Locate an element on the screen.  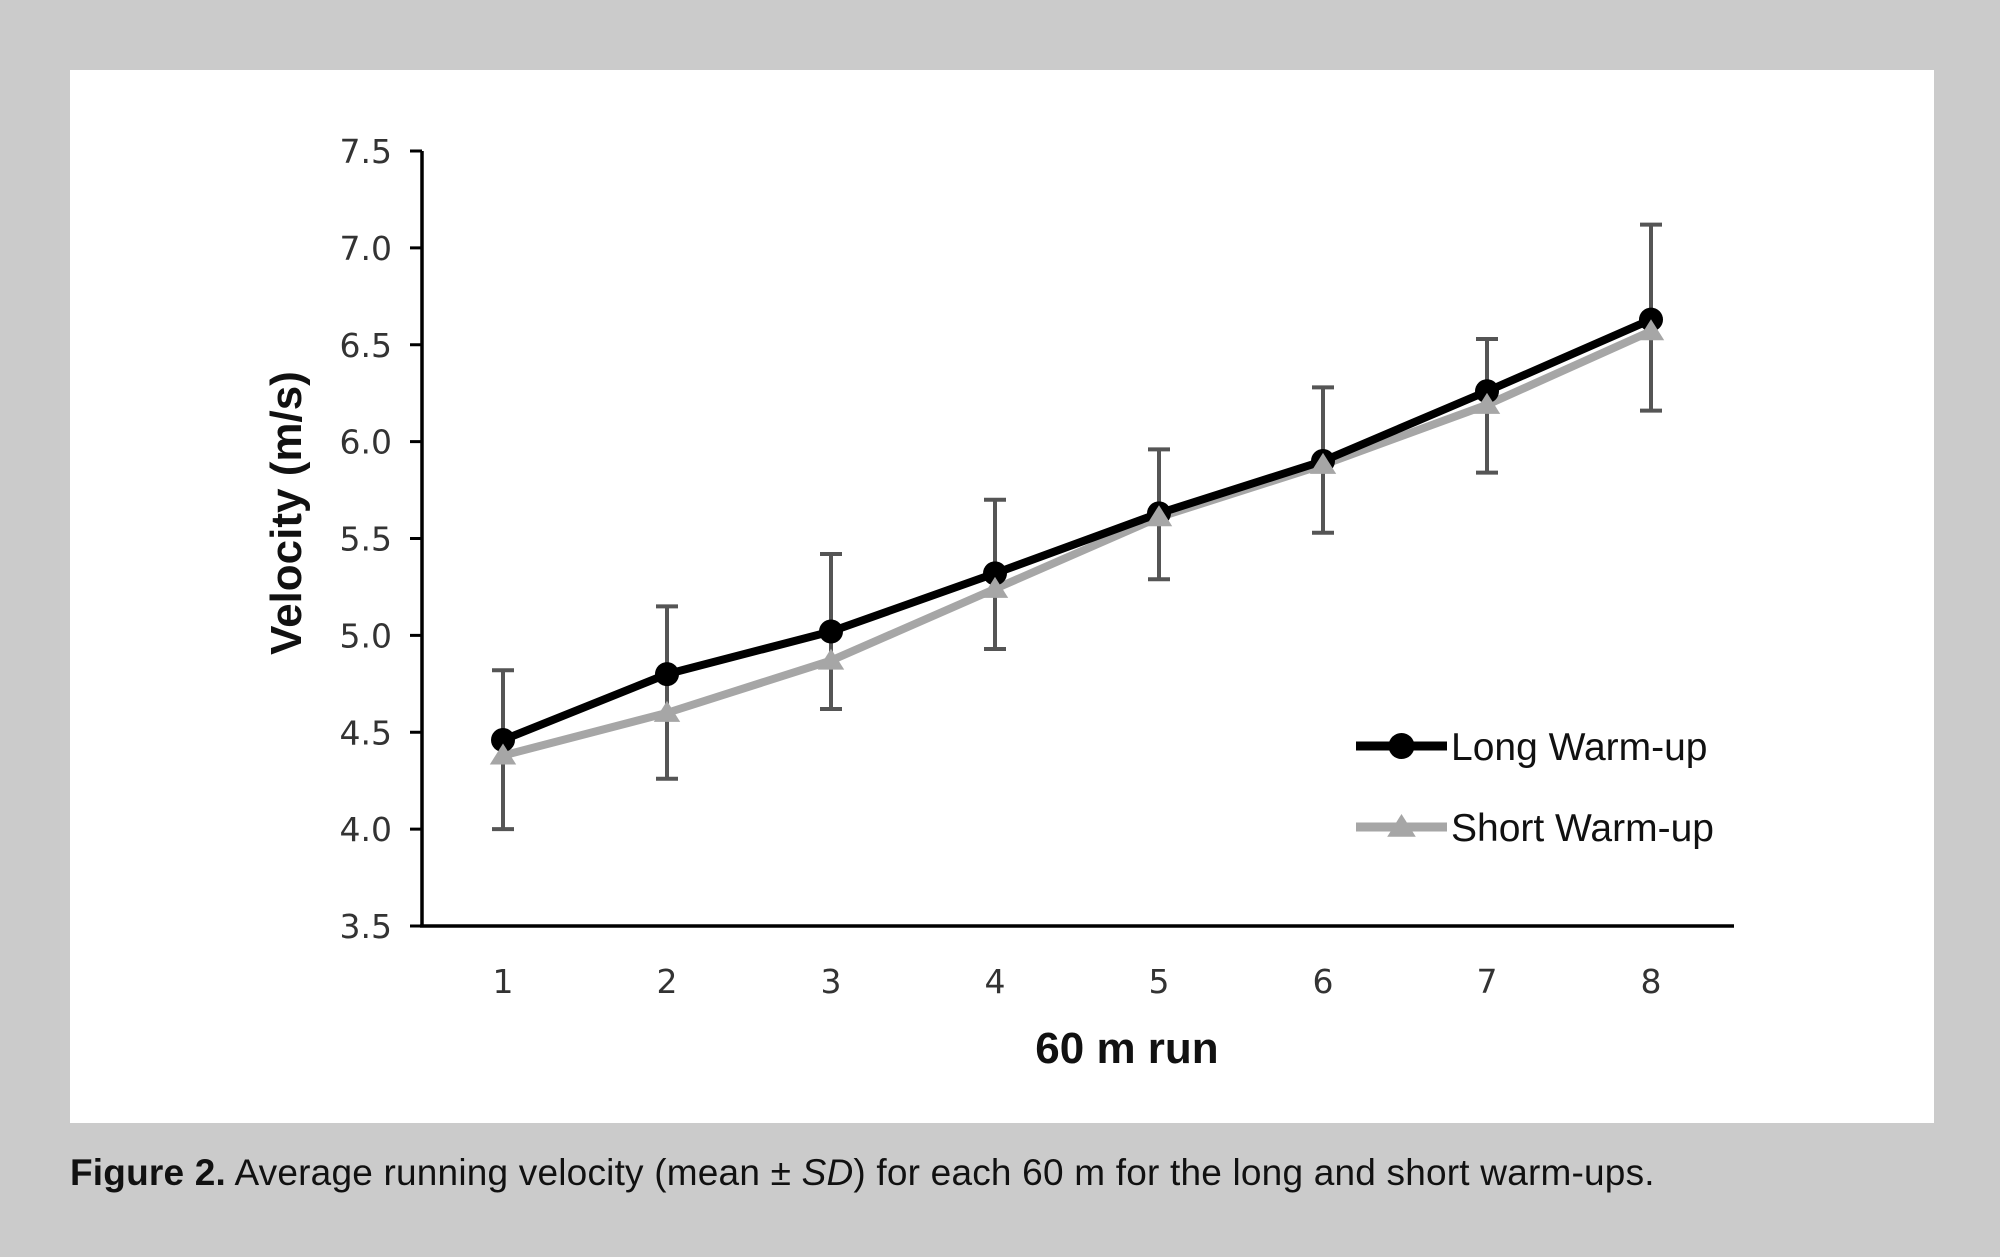
caption-text-before: Average running velocity (mean ± is located at coordinates (513, 1172).